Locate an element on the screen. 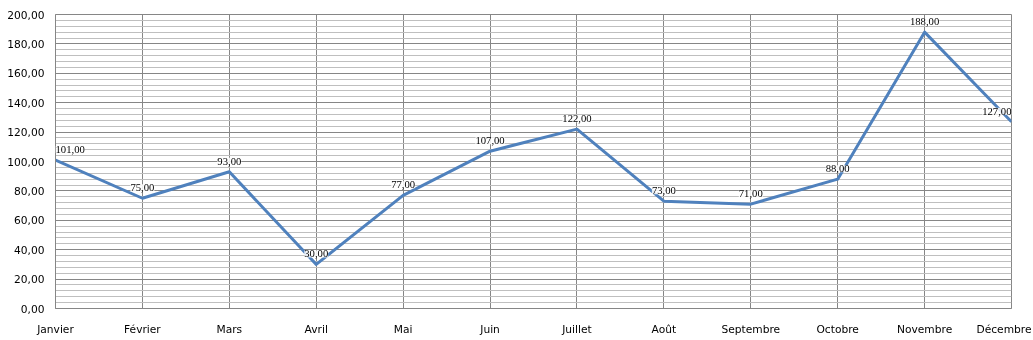 The width and height of the screenshot is (1033, 340). y-tick-label: 80,00 is located at coordinates (29, 191).